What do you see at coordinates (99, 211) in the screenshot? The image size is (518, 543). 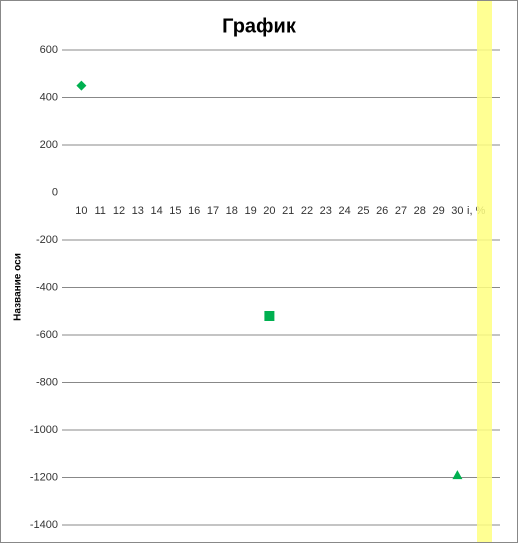 I see `x-tick-label: 11` at bounding box center [99, 211].